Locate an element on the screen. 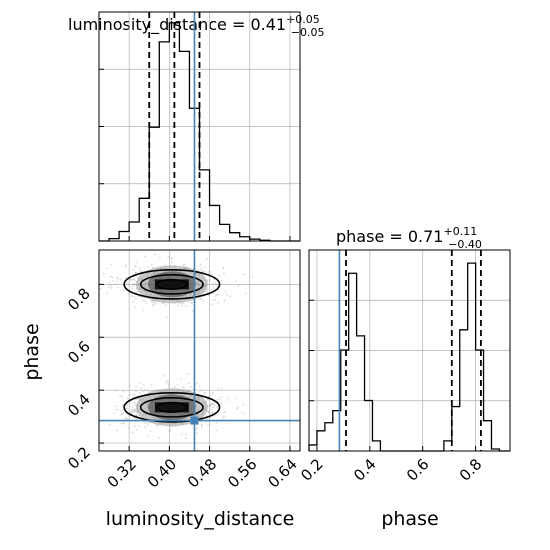  y-axis-label-phase: phase is located at coordinates (32, 351).